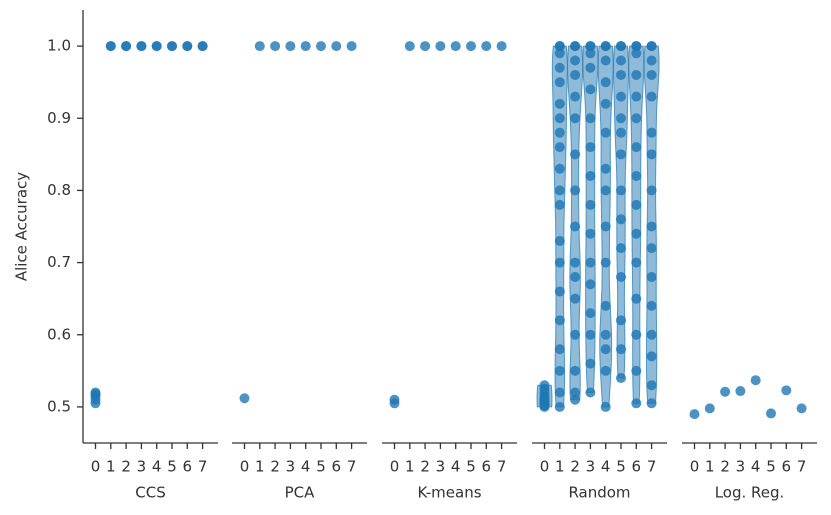 This screenshot has height=515, width=831. I want to click on x-axis-label: CCS, so click(150, 493).